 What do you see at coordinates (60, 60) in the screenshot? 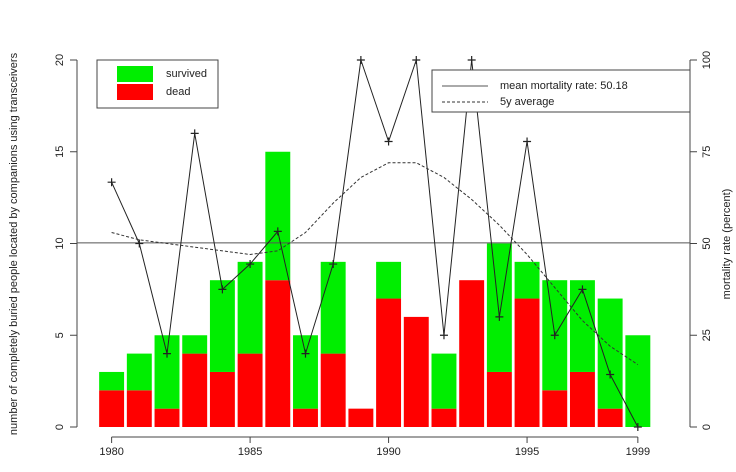
I see `y-tick-label: 20` at bounding box center [60, 60].